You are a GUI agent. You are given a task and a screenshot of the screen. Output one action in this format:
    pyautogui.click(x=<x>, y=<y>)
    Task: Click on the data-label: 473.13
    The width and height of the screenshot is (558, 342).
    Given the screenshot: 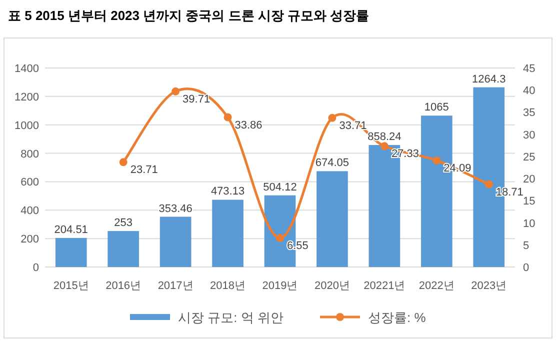 What is the action you would take?
    pyautogui.click(x=227, y=192)
    